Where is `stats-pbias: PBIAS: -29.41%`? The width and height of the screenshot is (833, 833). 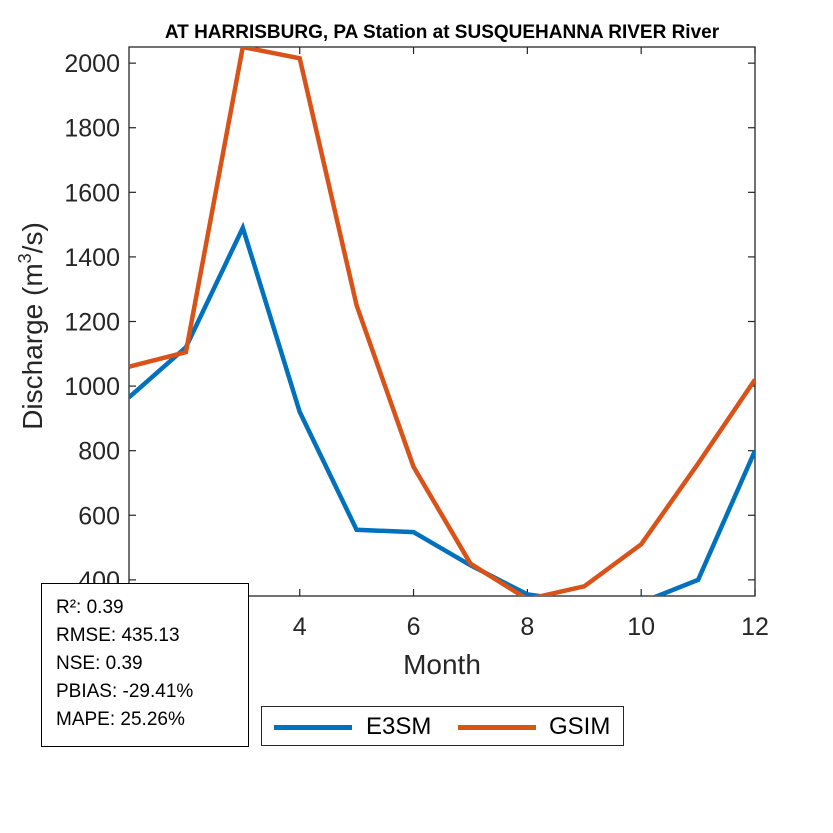
stats-pbias: PBIAS: -29.41% is located at coordinates (125, 691).